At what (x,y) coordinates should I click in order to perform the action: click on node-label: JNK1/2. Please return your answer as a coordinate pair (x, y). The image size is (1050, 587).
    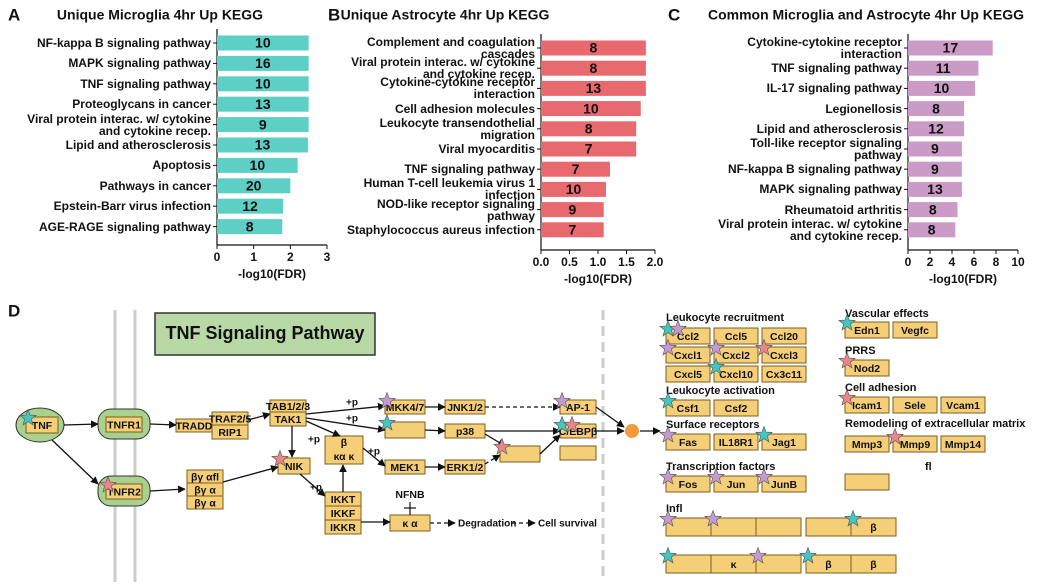
    Looking at the image, I should click on (465, 408).